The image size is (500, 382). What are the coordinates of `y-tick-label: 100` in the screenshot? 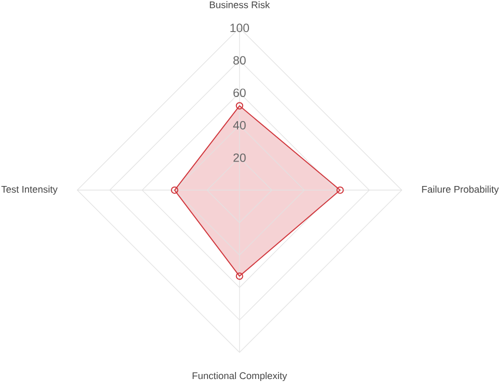 It's located at (240, 28).